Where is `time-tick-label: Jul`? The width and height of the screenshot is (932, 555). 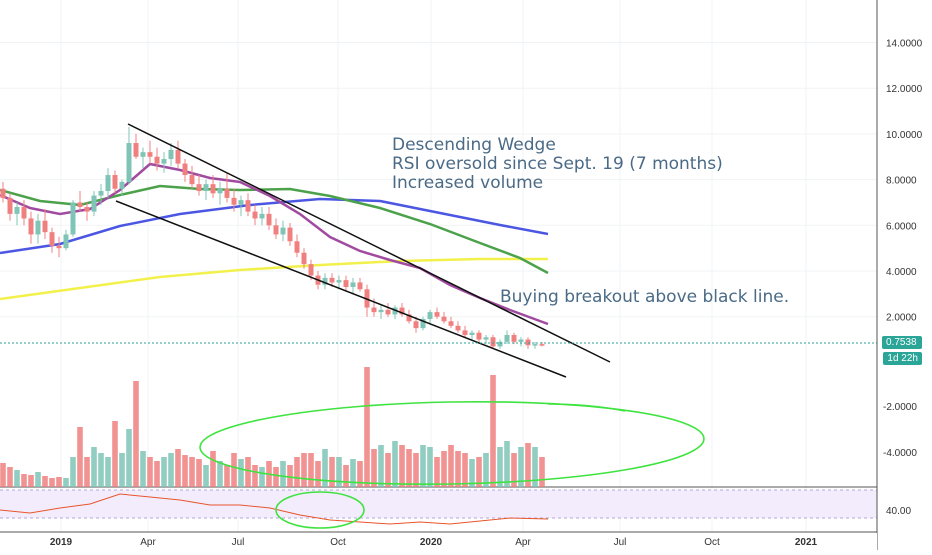
time-tick-label: Jul is located at coordinates (238, 542).